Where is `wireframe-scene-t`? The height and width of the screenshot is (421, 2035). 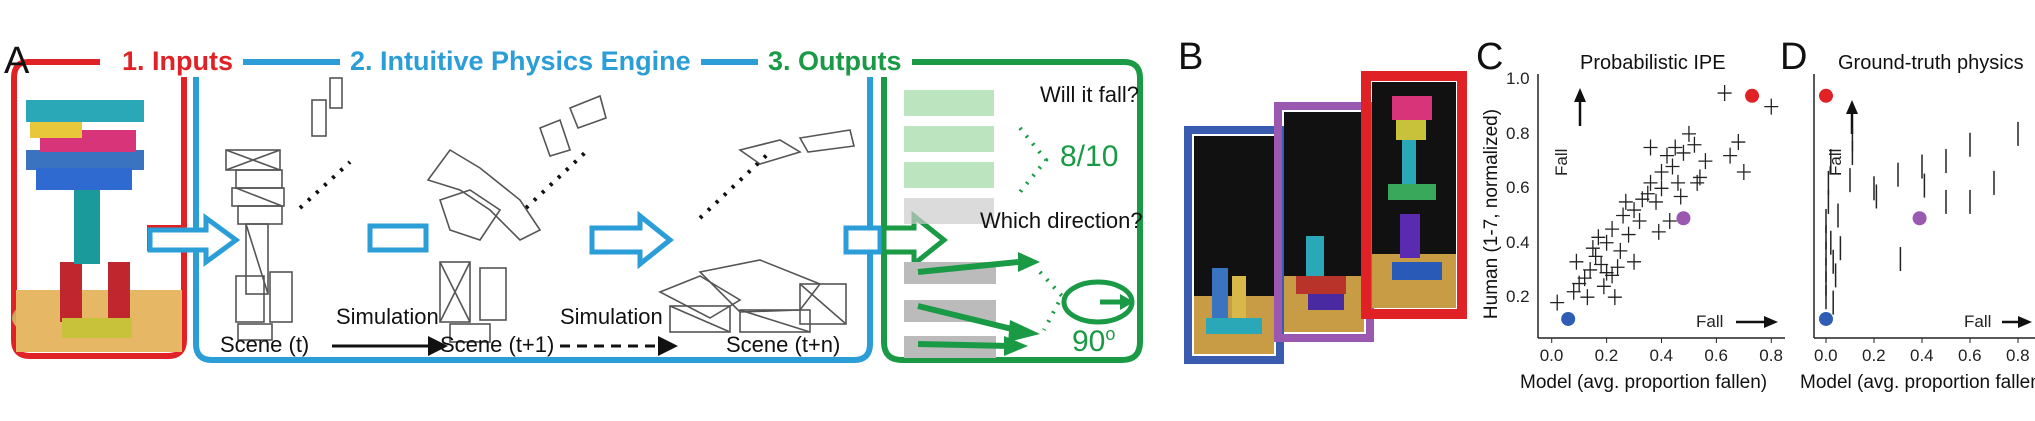
wireframe-scene-t is located at coordinates (284, 209).